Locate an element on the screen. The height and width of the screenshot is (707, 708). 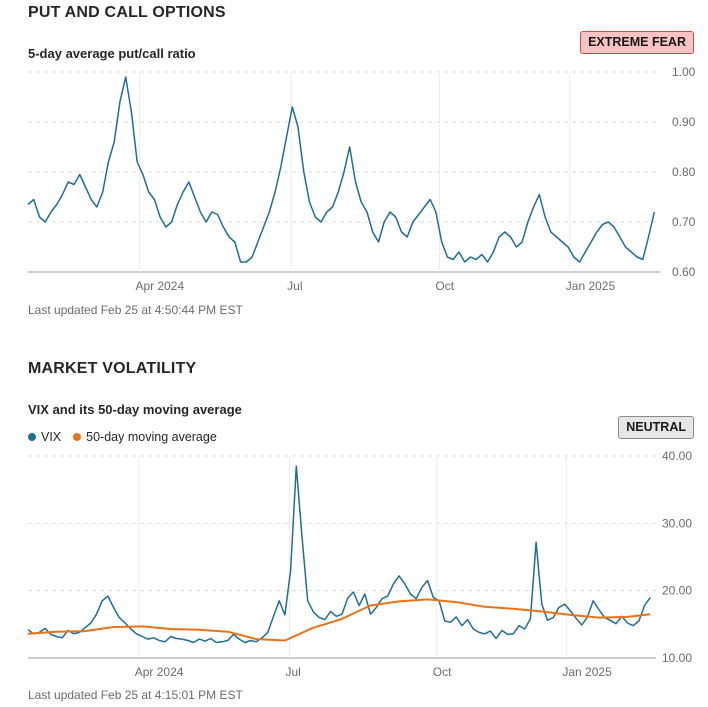
pc-x-tick-label: Jul is located at coordinates (294, 286).